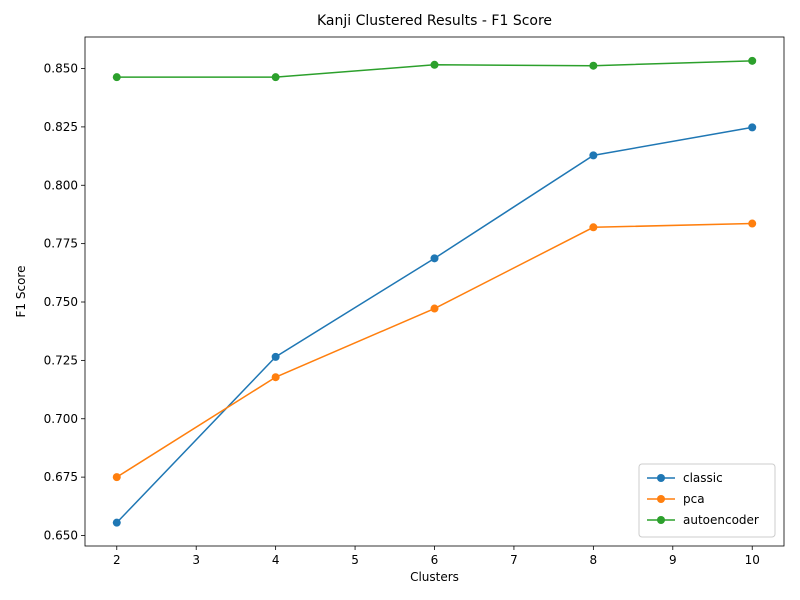 The width and height of the screenshot is (800, 600). What do you see at coordinates (434, 21) in the screenshot?
I see `chart-title: Kanji Clustered Results - F1 Score` at bounding box center [434, 21].